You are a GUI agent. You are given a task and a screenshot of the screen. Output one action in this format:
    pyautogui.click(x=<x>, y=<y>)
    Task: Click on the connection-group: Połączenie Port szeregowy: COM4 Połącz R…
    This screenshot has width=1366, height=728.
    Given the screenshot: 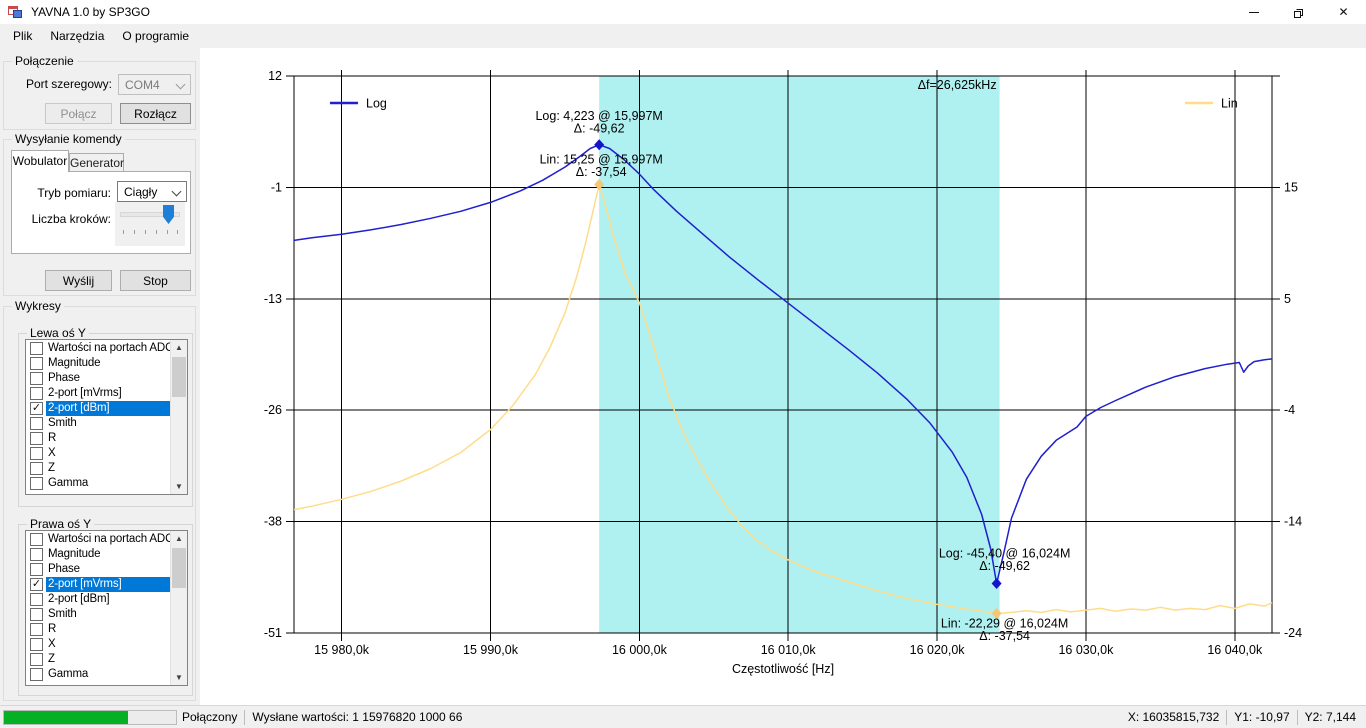 What is the action you would take?
    pyautogui.click(x=99, y=92)
    